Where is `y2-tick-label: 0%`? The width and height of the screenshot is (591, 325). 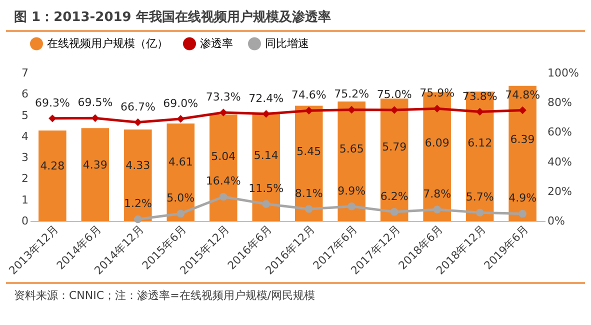
y2-tick-label: 0% is located at coordinates (556, 221).